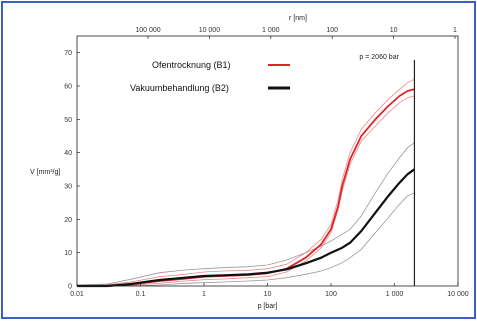 Image resolution: width=477 pixels, height=322 pixels. I want to click on x-tick-label: 100, so click(331, 294).